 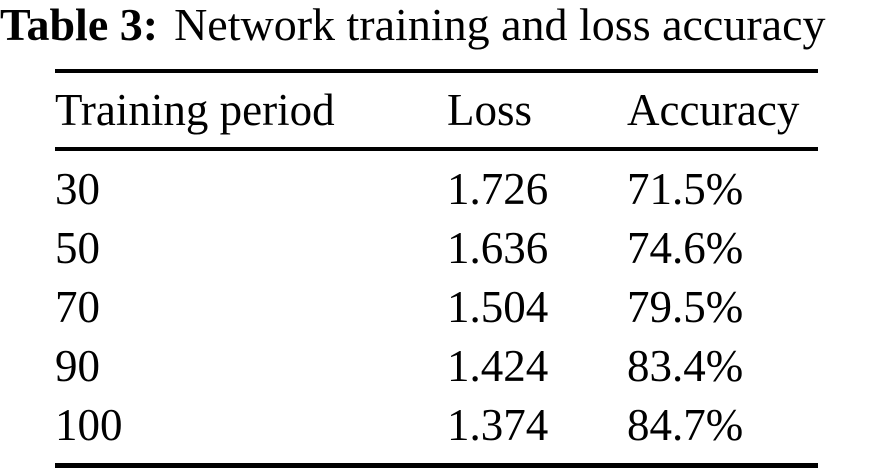 I want to click on cell-training-period: 70, so click(x=77, y=306).